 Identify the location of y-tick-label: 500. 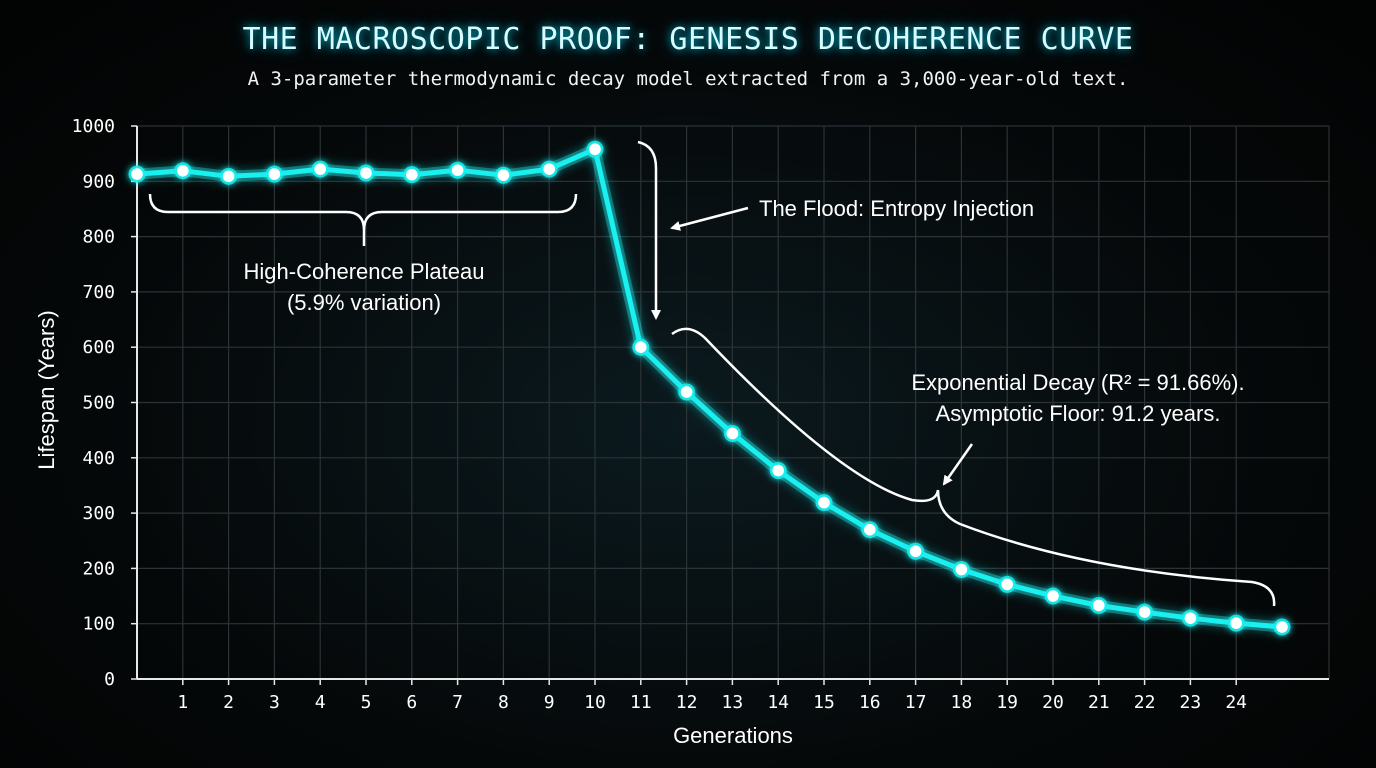
(98, 403).